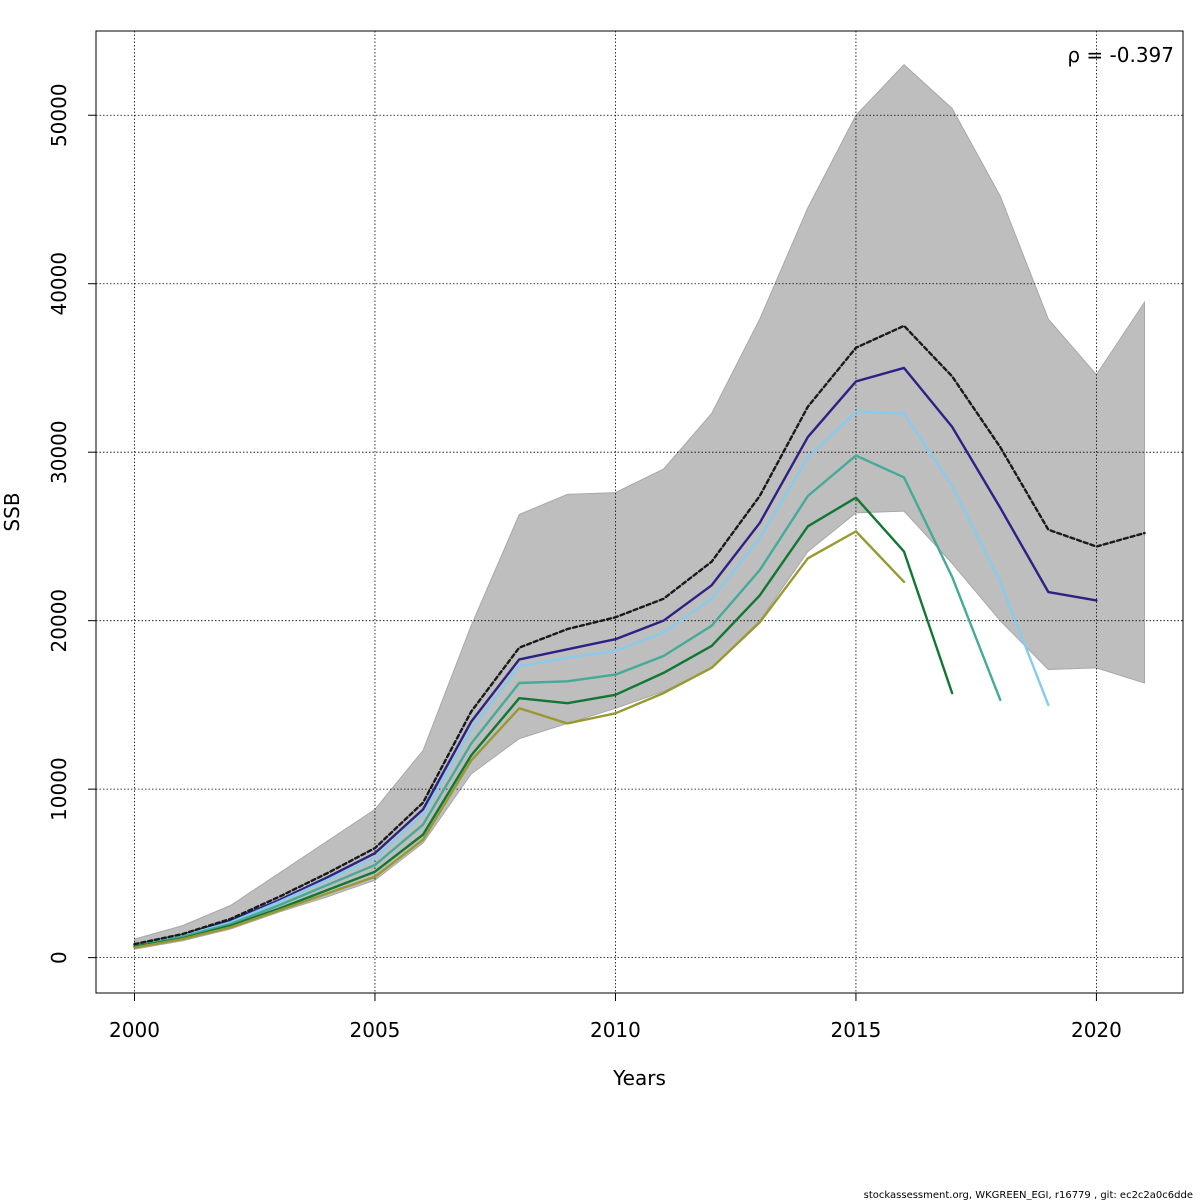  Describe the element at coordinates (59, 452) in the screenshot. I see `y-tick-label: 30000` at that location.